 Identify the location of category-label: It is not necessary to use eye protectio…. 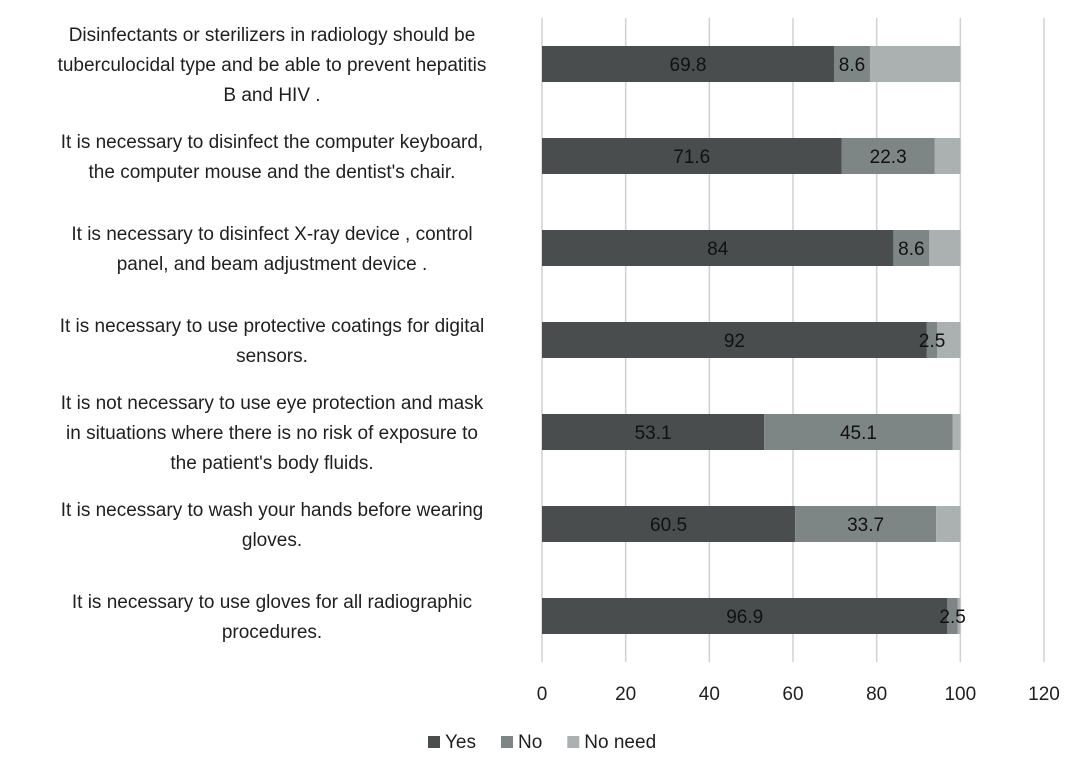
(272, 433).